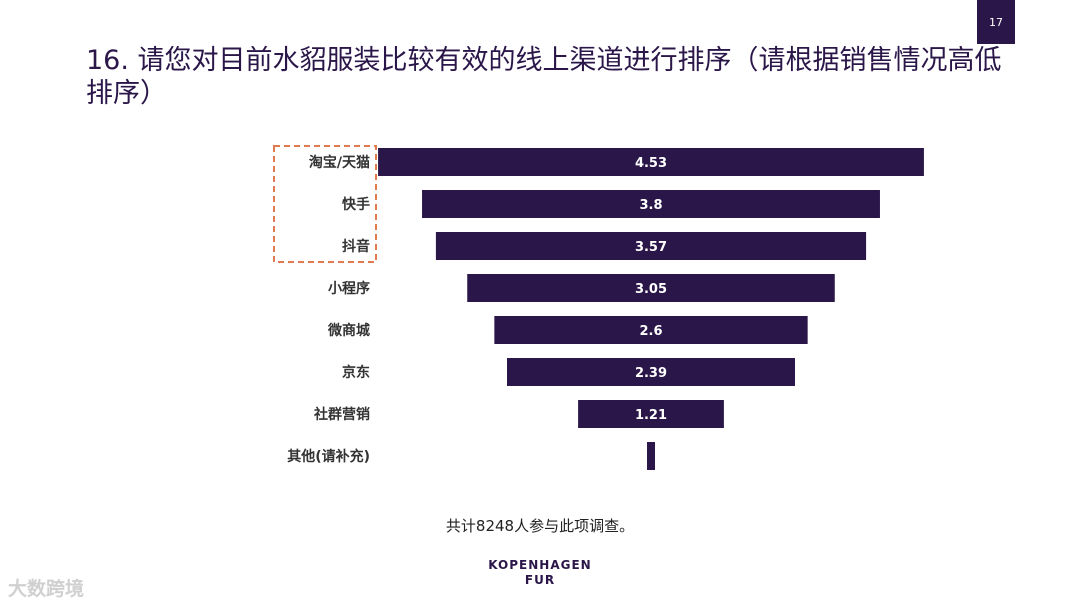 The width and height of the screenshot is (1080, 608). Describe the element at coordinates (540, 565) in the screenshot. I see `brand-line-1: KOPENHAGEN` at that location.